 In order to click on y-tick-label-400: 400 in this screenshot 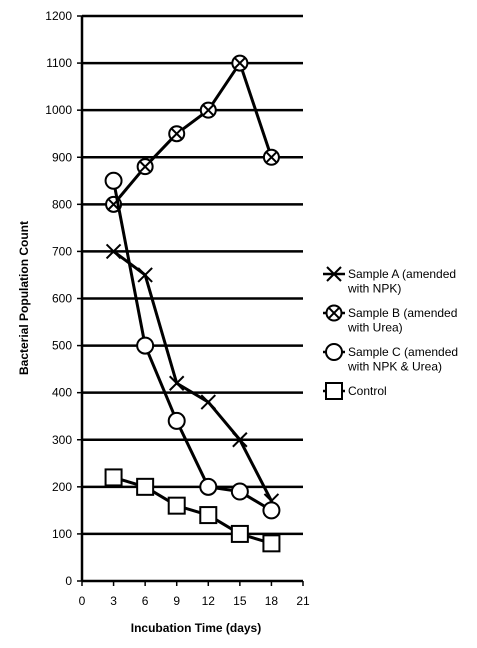, I will do `click(62, 393)`.